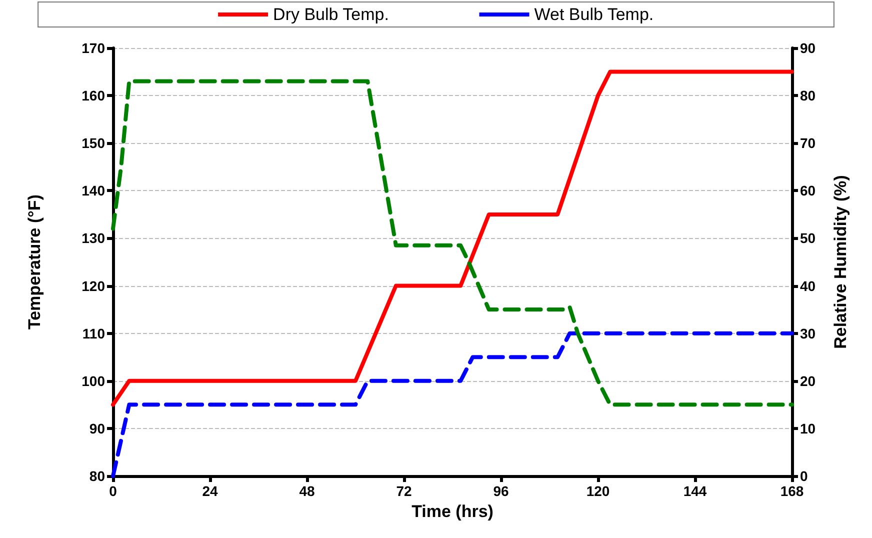 The height and width of the screenshot is (538, 872). Describe the element at coordinates (695, 491) in the screenshot. I see `x-tick-label: 144` at that location.